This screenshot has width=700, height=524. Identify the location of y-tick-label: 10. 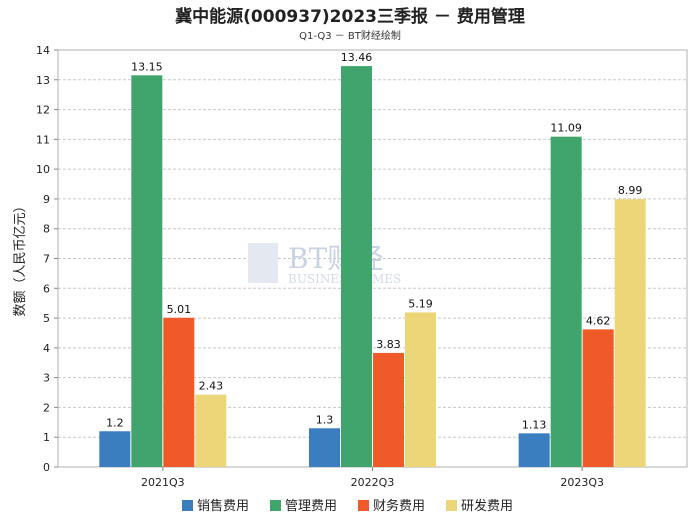
(43, 169).